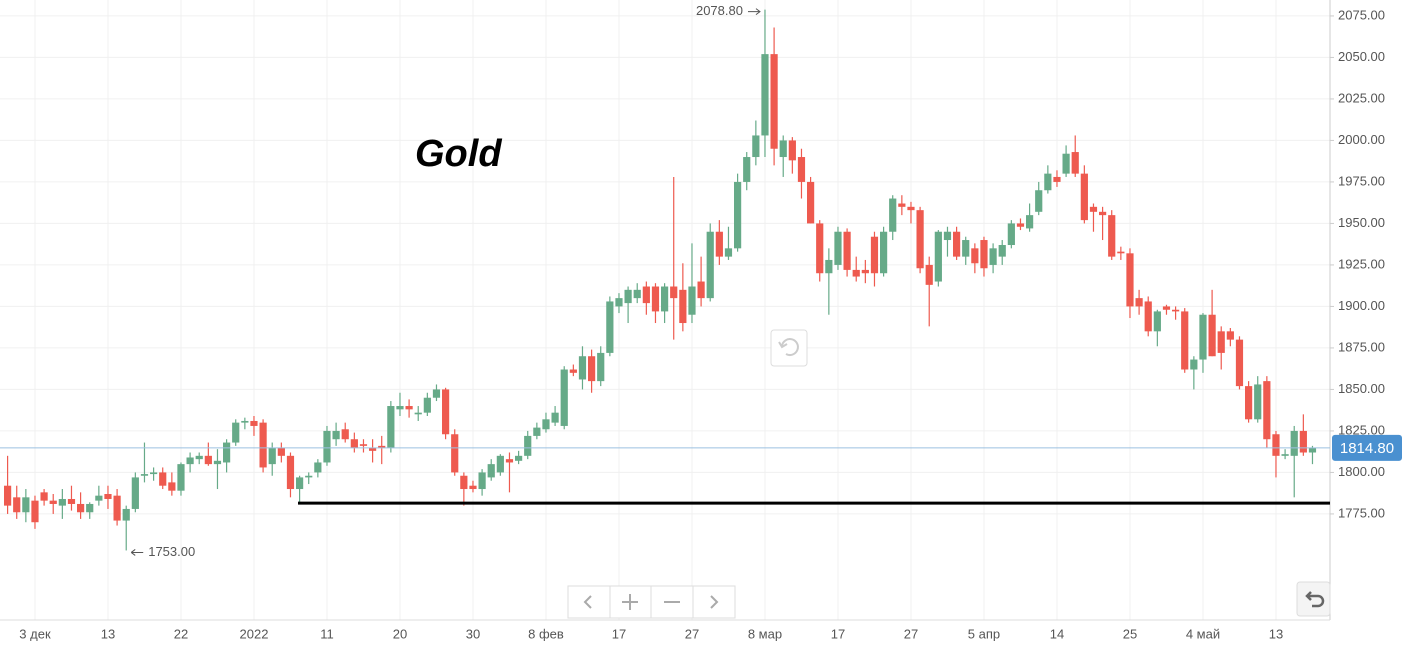  What do you see at coordinates (984, 633) in the screenshot?
I see `x-tick-label: 5 апр` at bounding box center [984, 633].